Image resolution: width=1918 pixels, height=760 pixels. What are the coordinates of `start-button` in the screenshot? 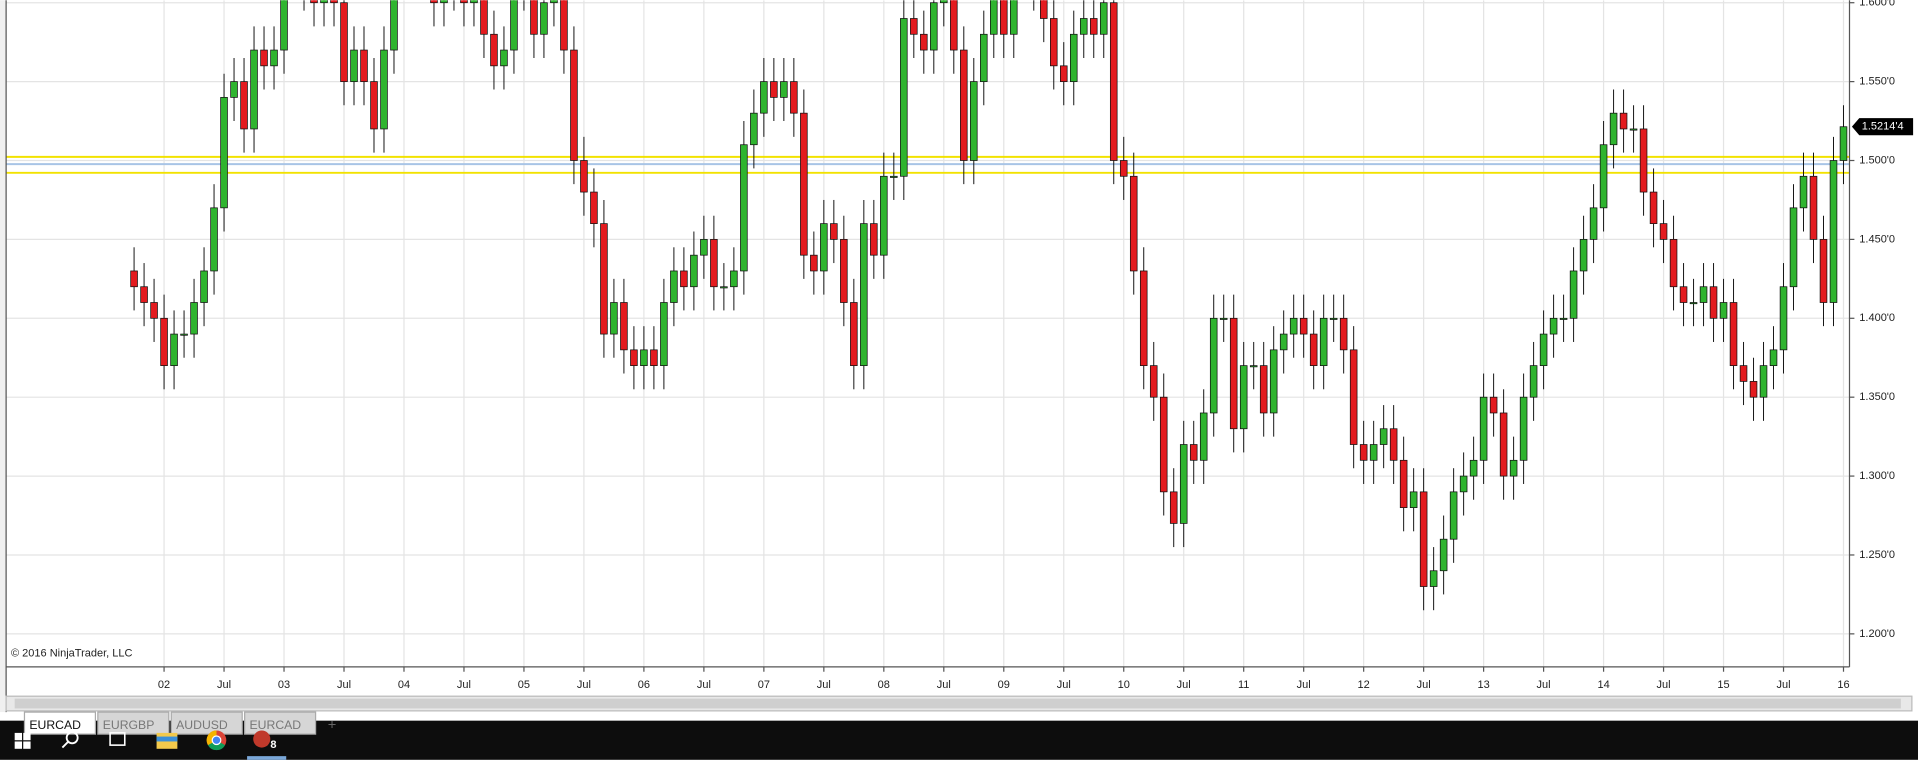 It's located at (22, 740).